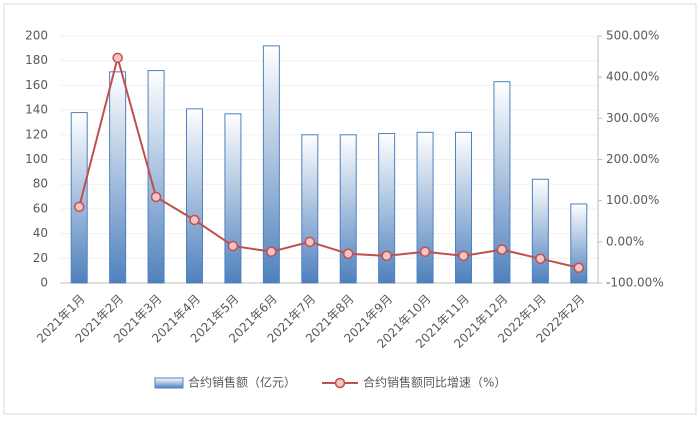  Describe the element at coordinates (625, 241) in the screenshot. I see `y2-tick-label: 0.00%` at that location.